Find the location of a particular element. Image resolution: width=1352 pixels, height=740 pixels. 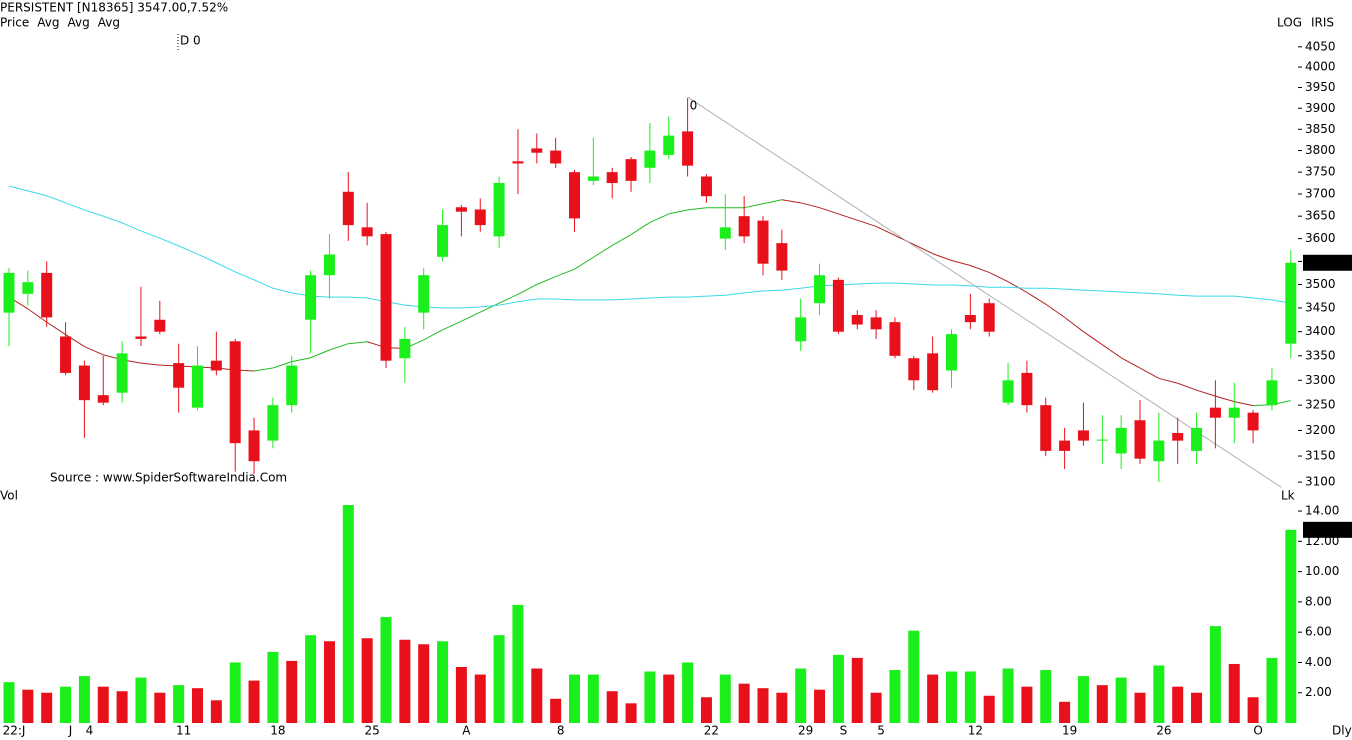

legend-entry: Avg is located at coordinates (109, 23).